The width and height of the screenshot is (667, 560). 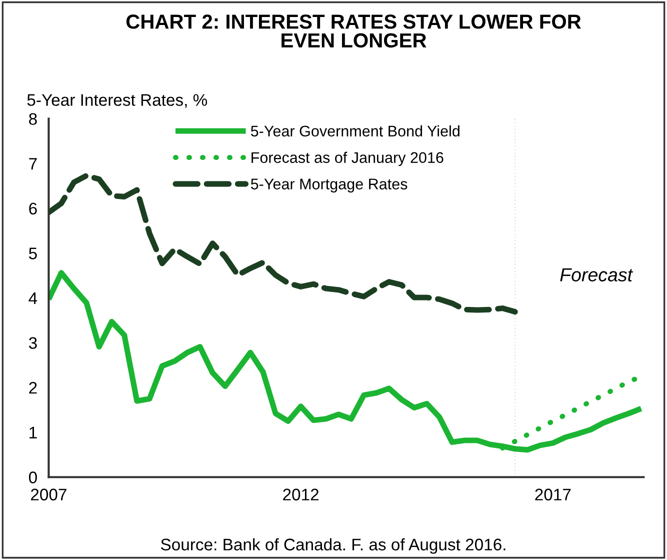 What do you see at coordinates (597, 275) in the screenshot?
I see `annotation: Forecast` at bounding box center [597, 275].